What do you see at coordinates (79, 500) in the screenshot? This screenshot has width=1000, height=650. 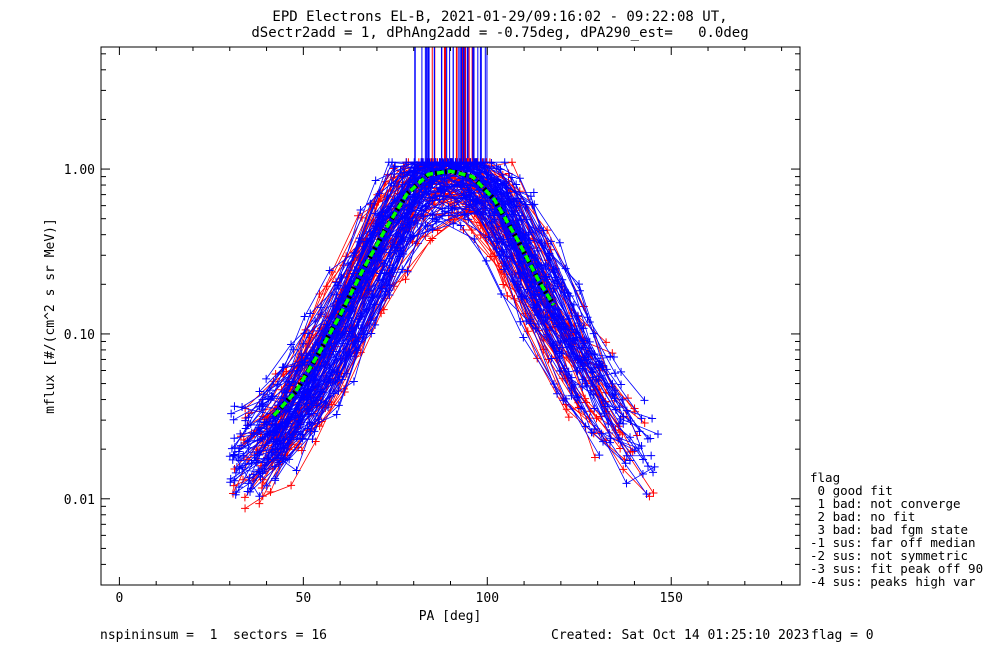 I see `y-tick-label: 0.01` at bounding box center [79, 500].